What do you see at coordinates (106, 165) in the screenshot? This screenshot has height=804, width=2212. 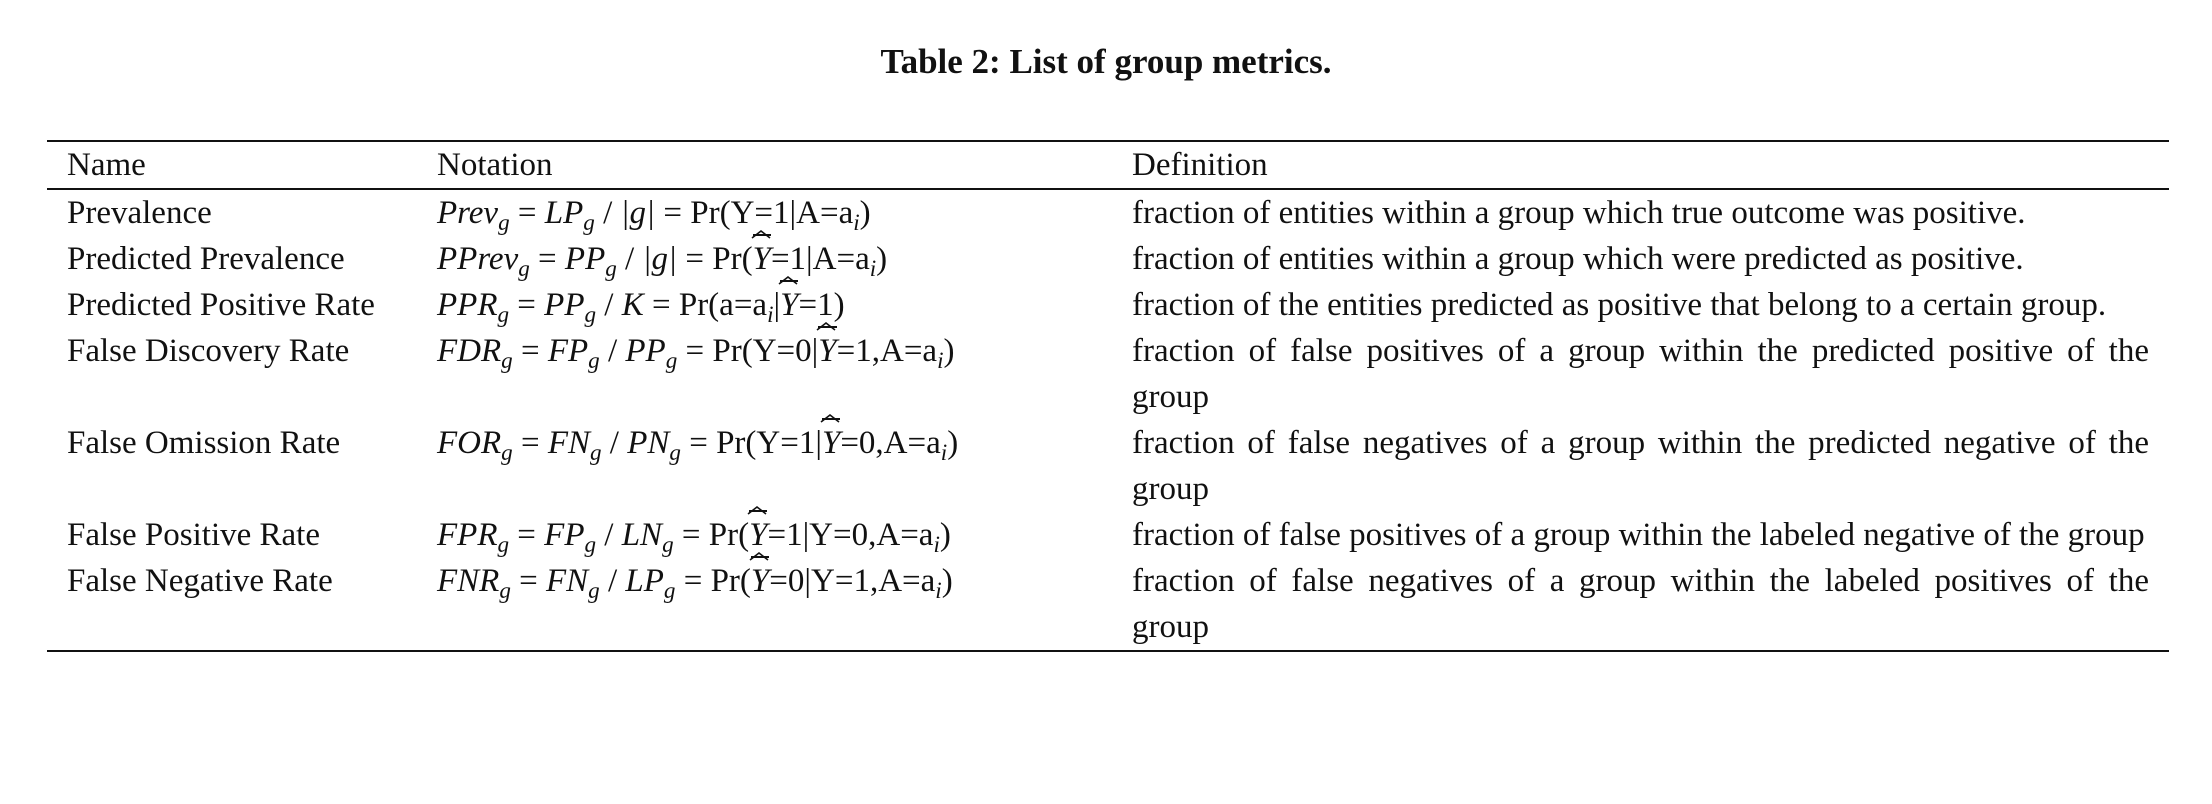 I see `header-name: Name` at bounding box center [106, 165].